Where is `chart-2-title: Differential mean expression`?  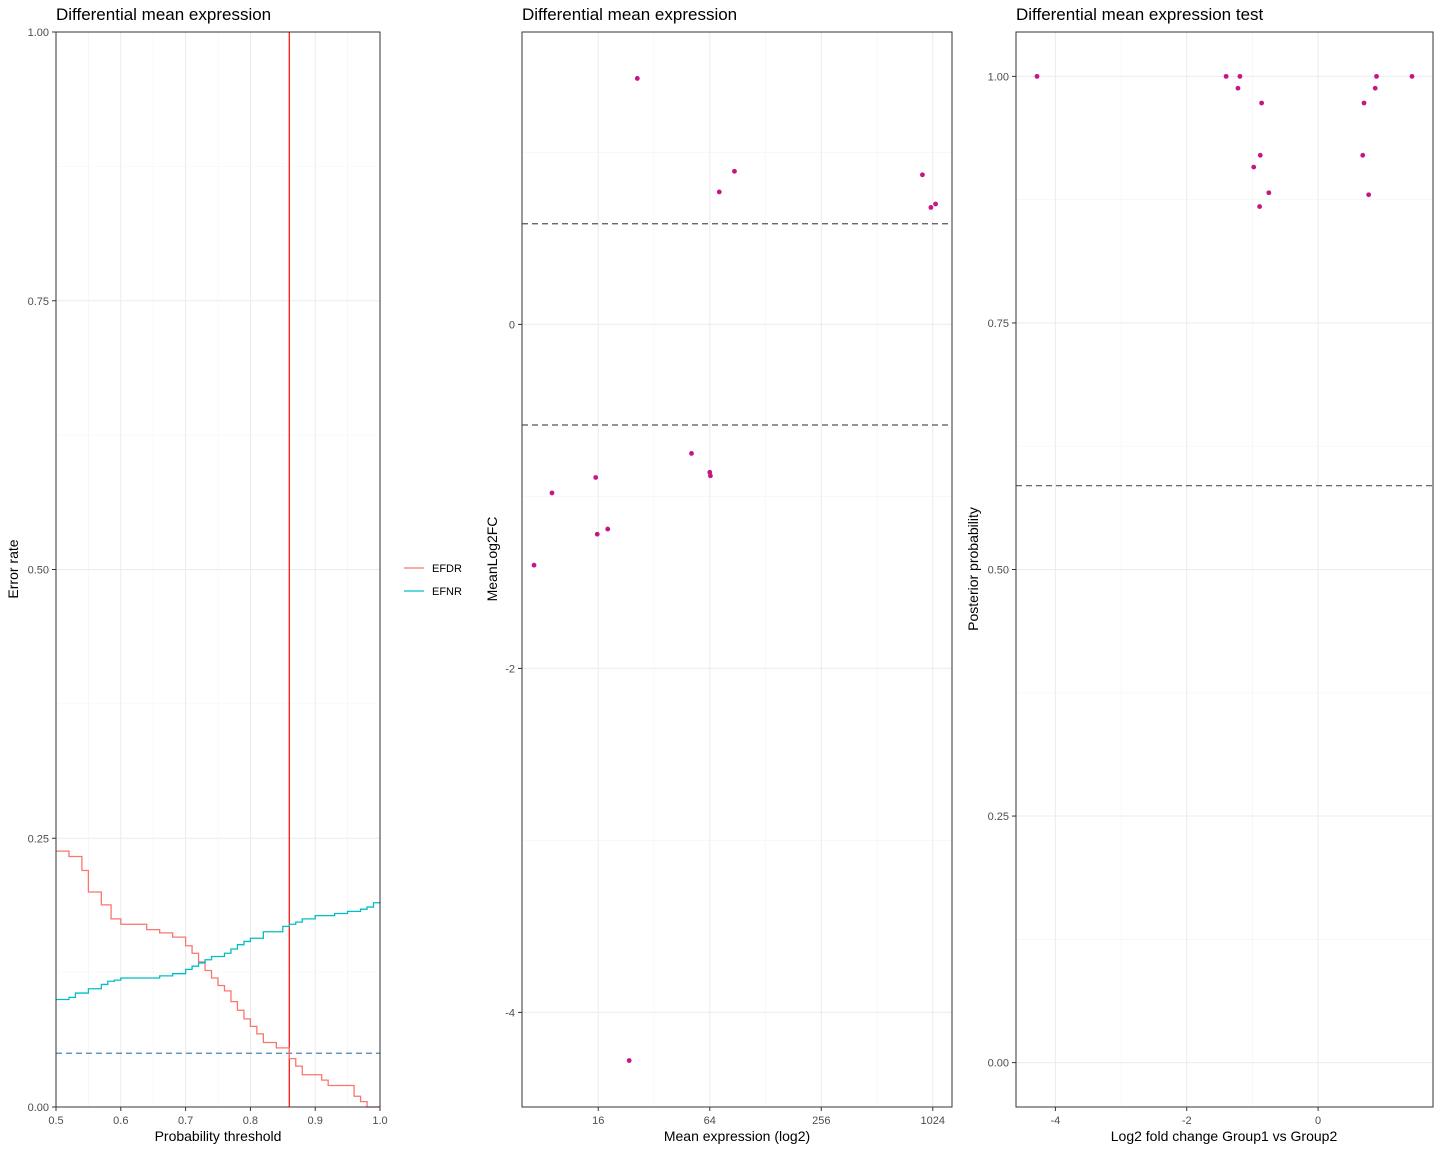
chart-2-title: Differential mean expression is located at coordinates (629, 14).